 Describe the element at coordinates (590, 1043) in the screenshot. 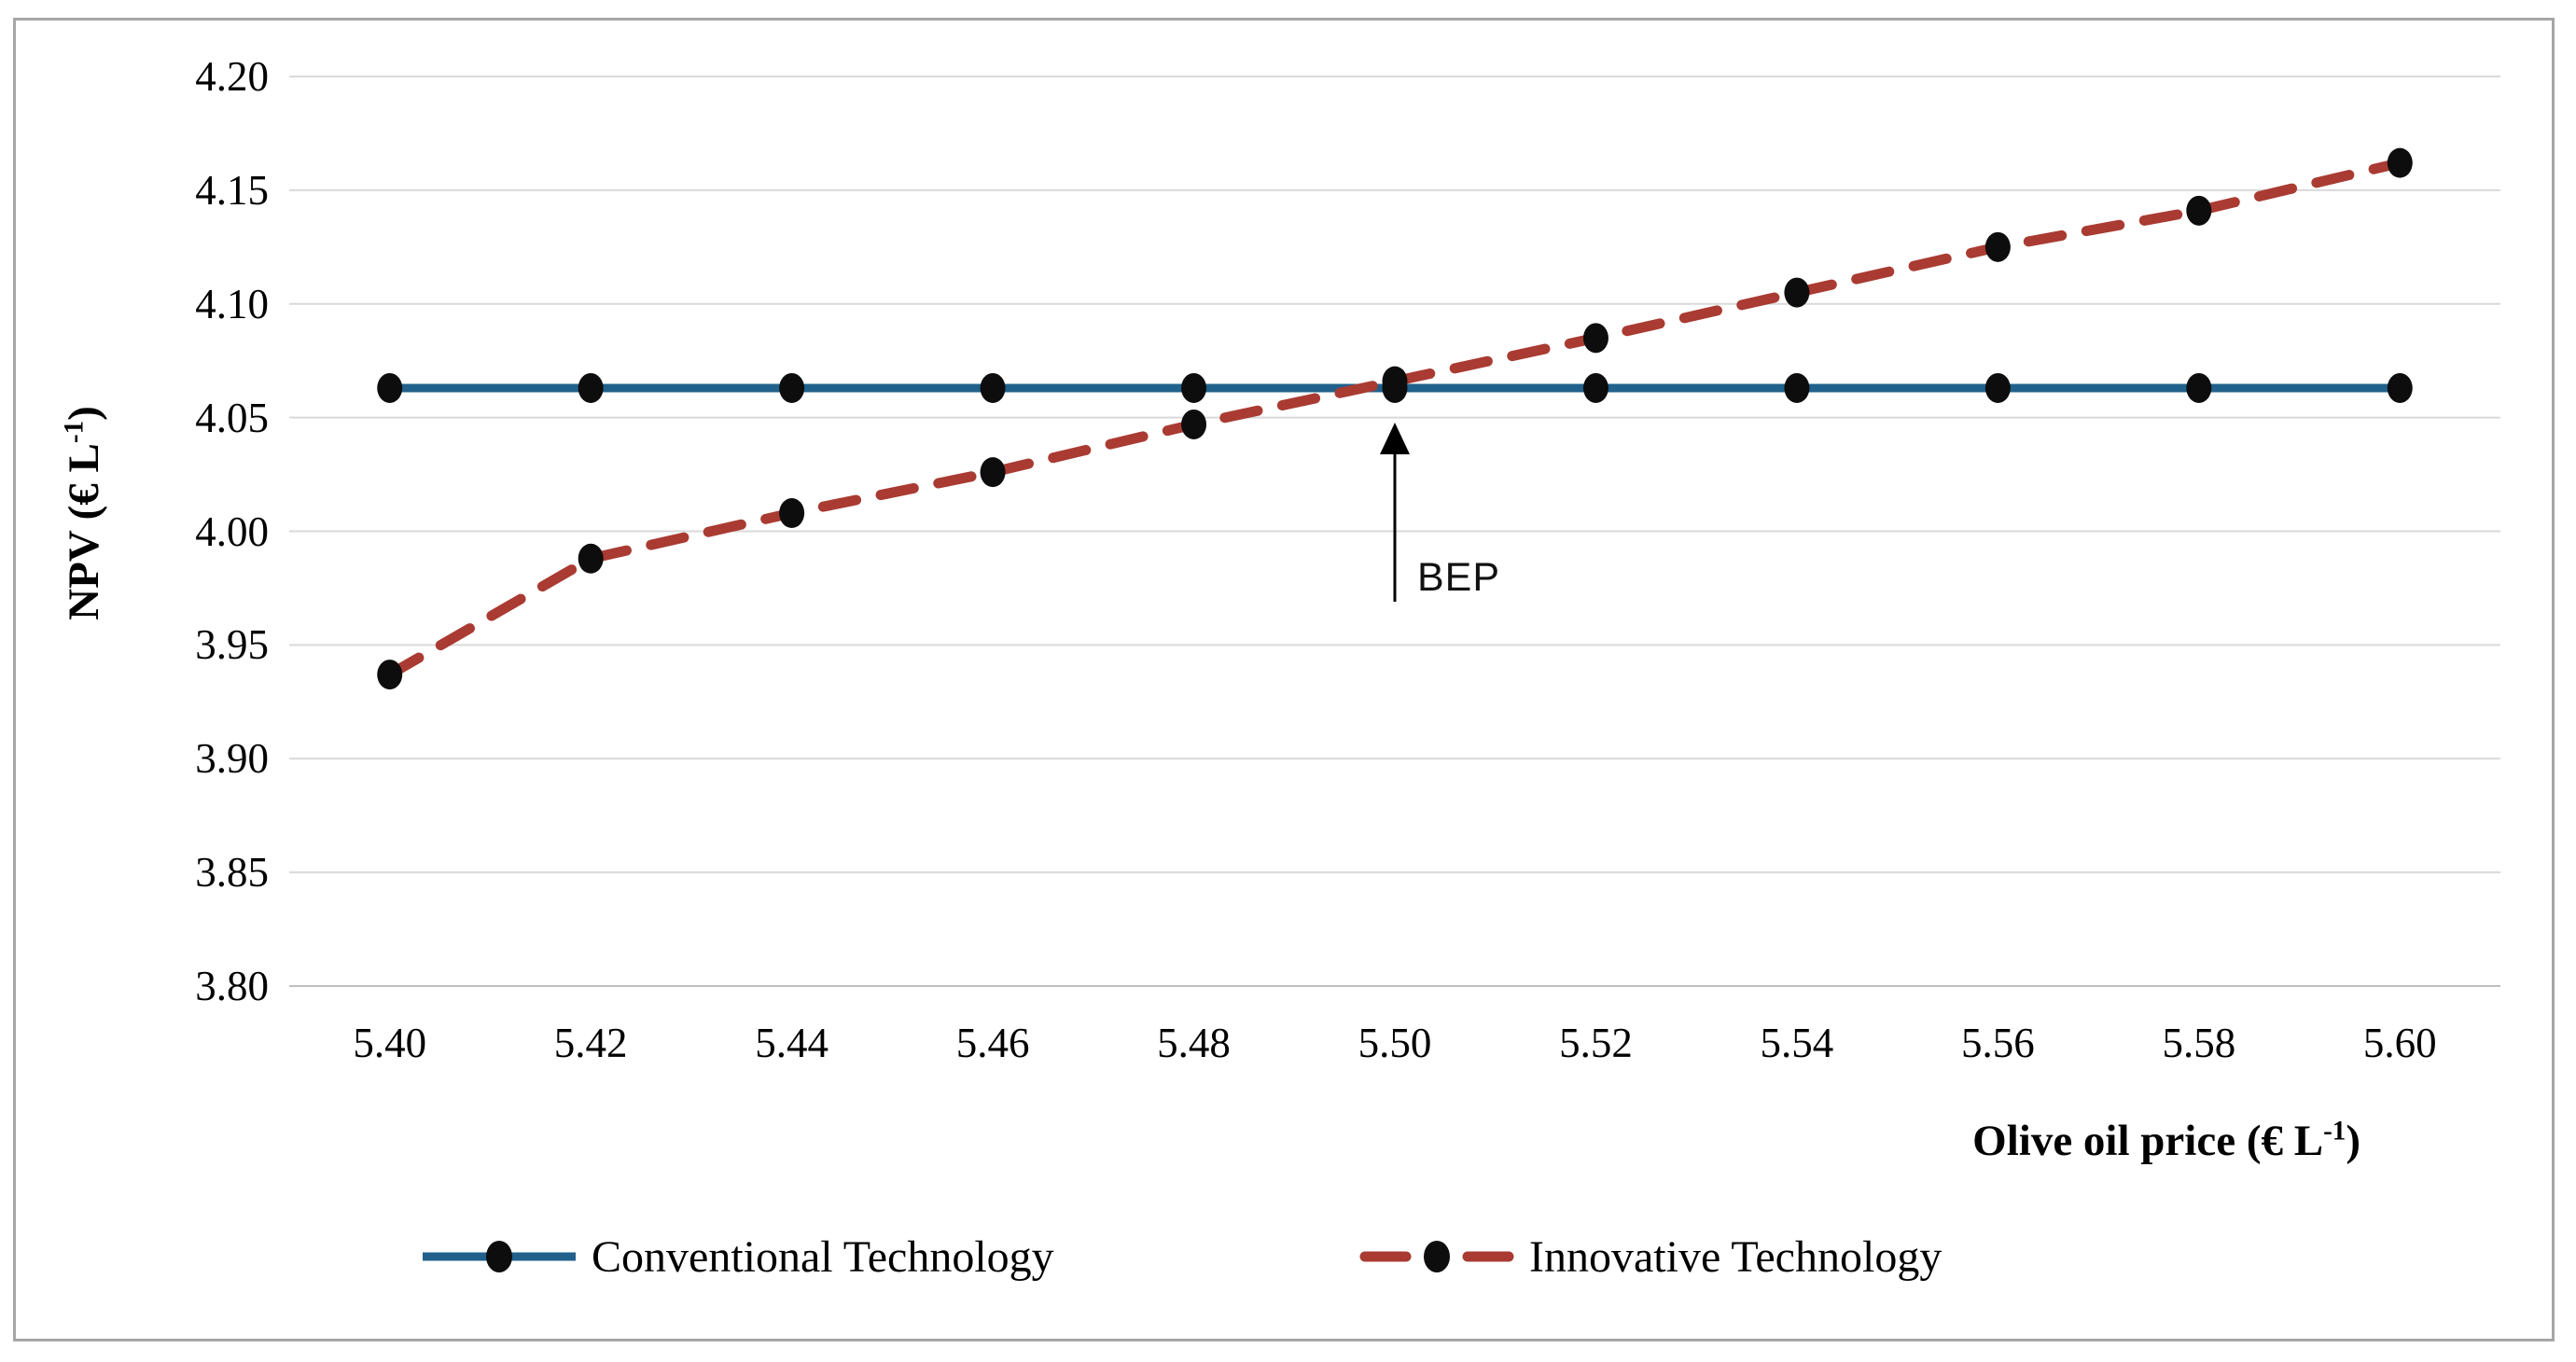

I see `x-tick-label: 5.42` at that location.